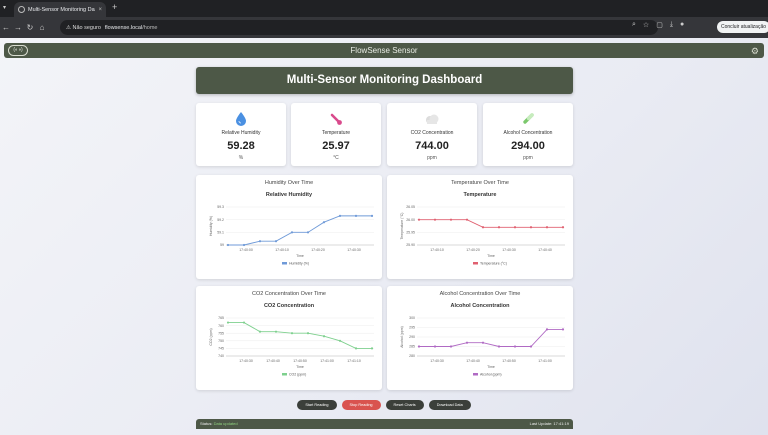 Image resolution: width=768 pixels, height=435 pixels. I want to click on finish-update-button: Concluir atualização, so click(742, 27).